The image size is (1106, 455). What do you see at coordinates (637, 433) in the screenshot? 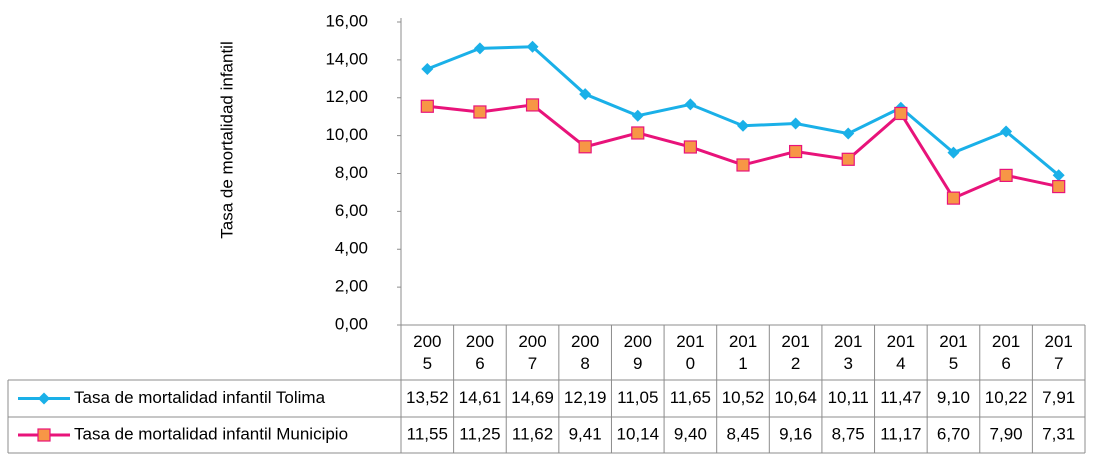
I see `table-value: 10,14` at bounding box center [637, 433].